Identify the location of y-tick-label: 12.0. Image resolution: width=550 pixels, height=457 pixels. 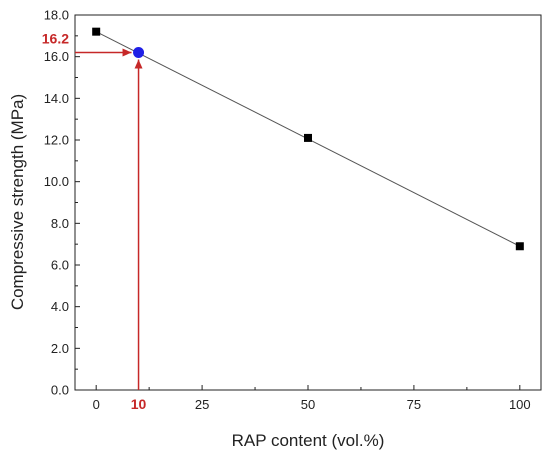
(56, 140).